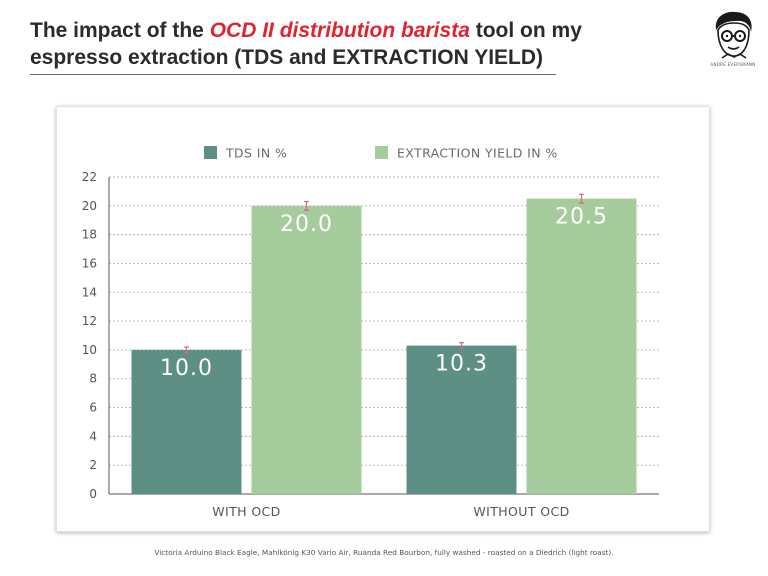  What do you see at coordinates (93, 408) in the screenshot?
I see `y-tick-label: 6` at bounding box center [93, 408].